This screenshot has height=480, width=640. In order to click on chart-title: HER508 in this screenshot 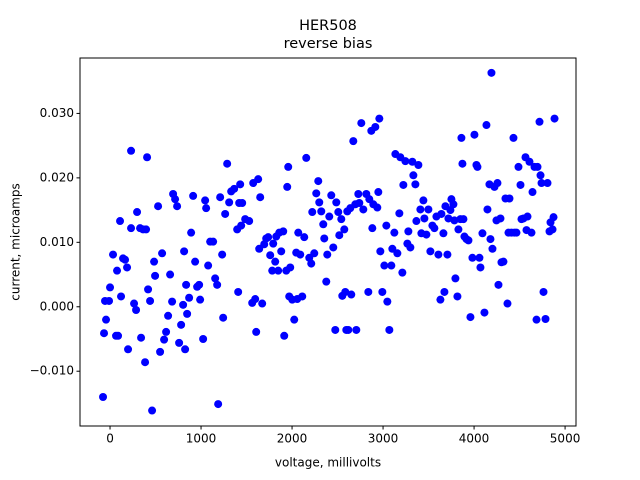, I will do `click(328, 26)`.